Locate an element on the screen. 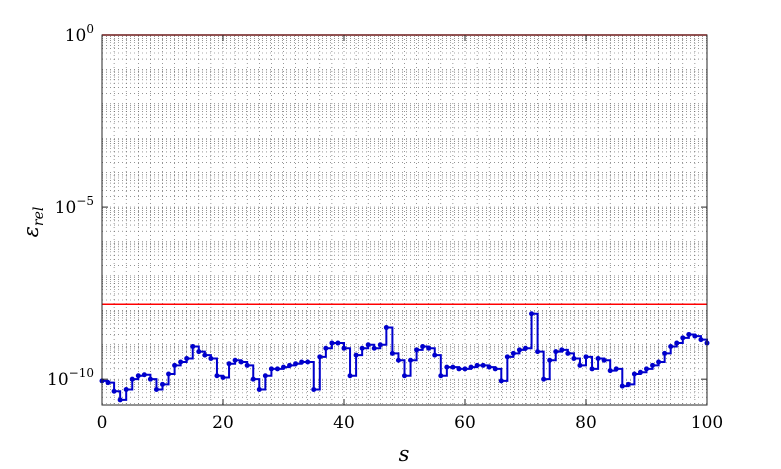 The image size is (781, 469). y-tick-label-exponent: −5 is located at coordinates (85, 201).